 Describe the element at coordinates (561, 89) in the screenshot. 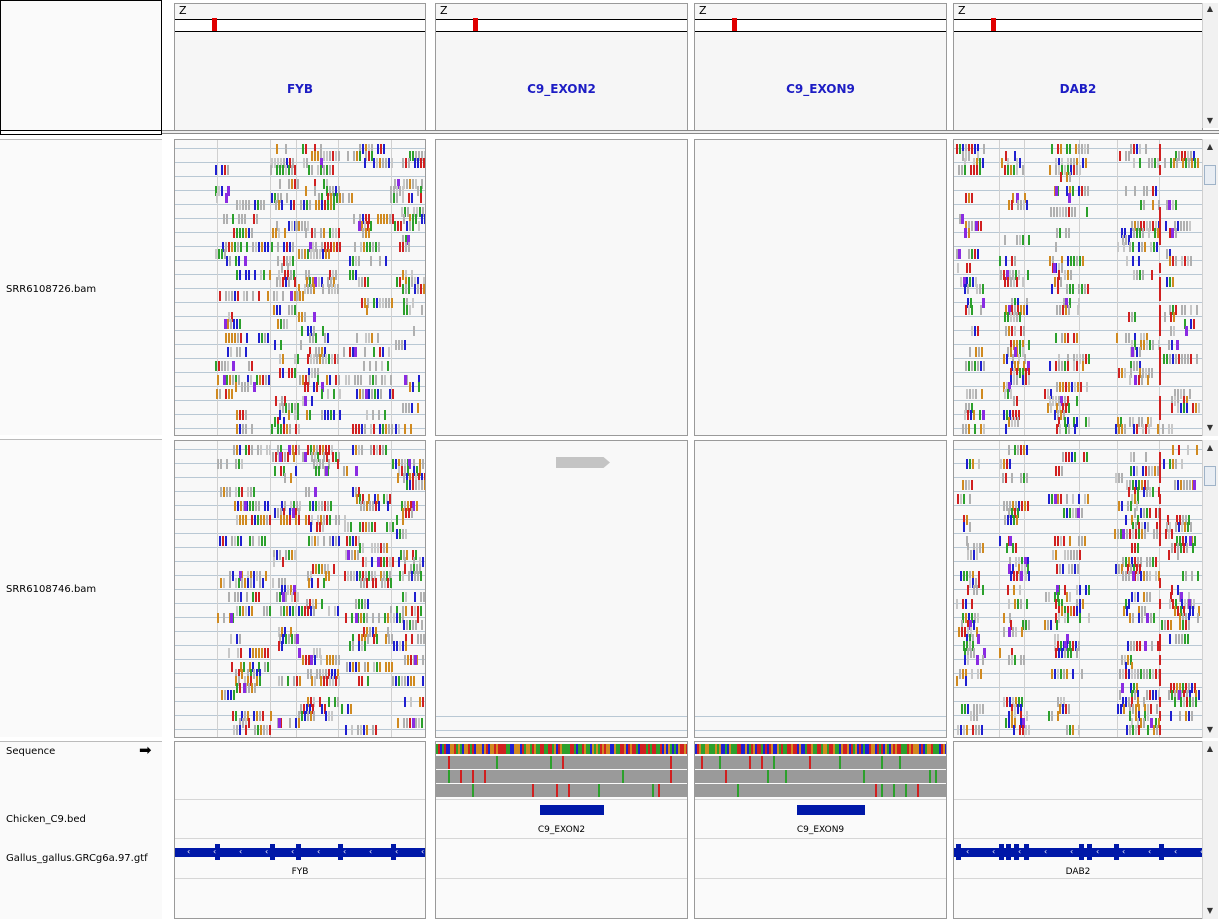

I see `locus-name: C9_EXON2` at that location.